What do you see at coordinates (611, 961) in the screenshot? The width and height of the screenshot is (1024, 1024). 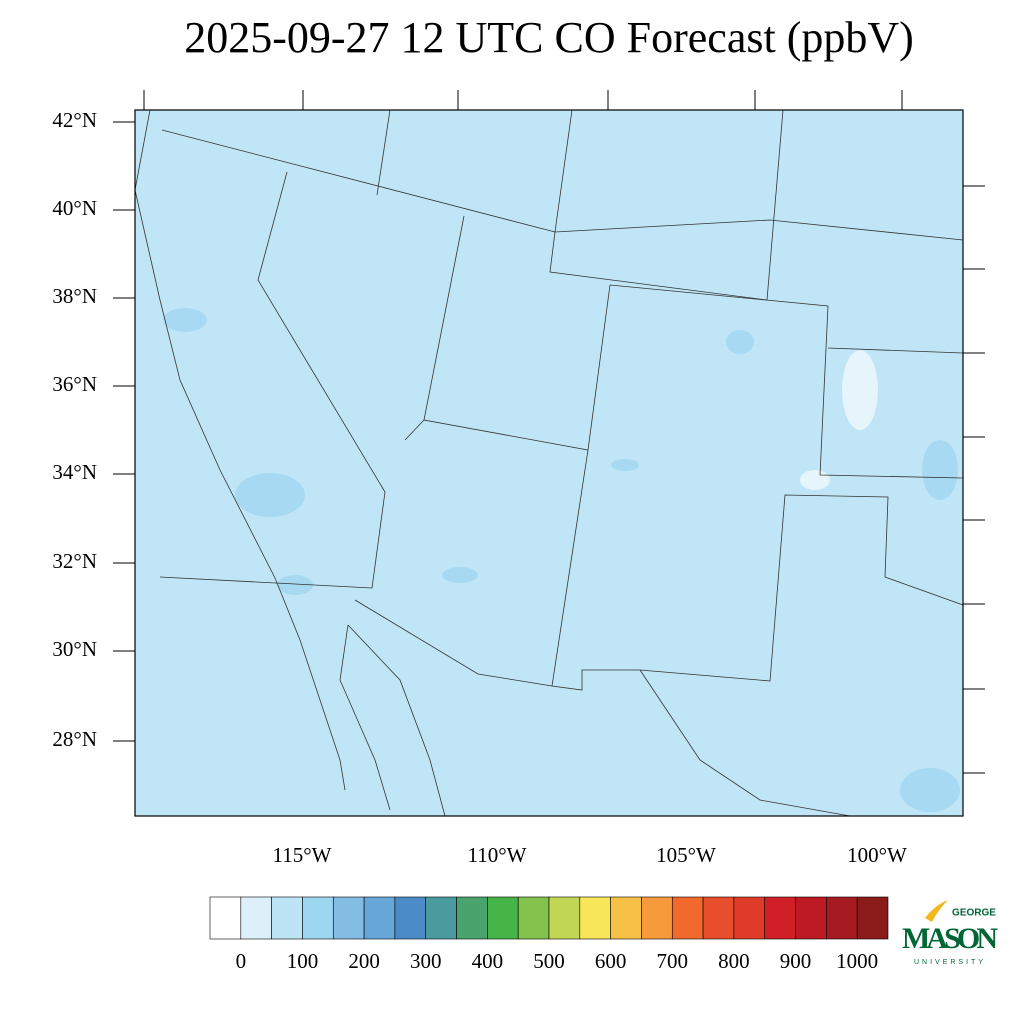 I see `colorbar-label: 600` at bounding box center [611, 961].